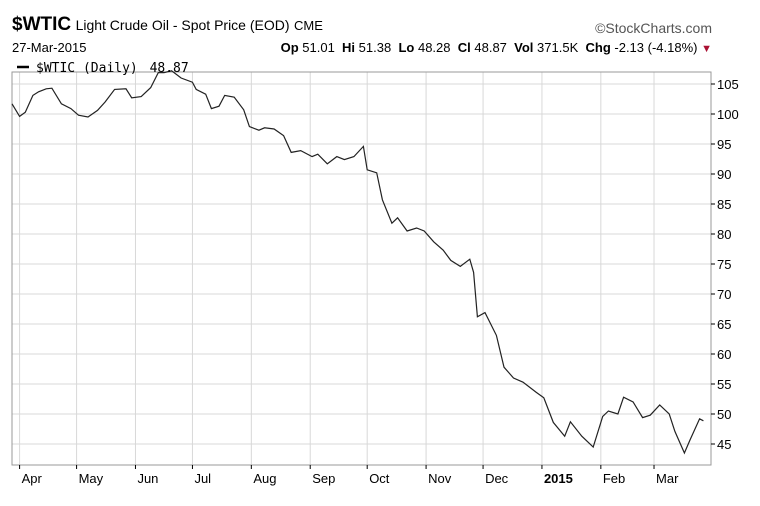  What do you see at coordinates (264, 478) in the screenshot?
I see `x-tick-label: Aug` at bounding box center [264, 478].